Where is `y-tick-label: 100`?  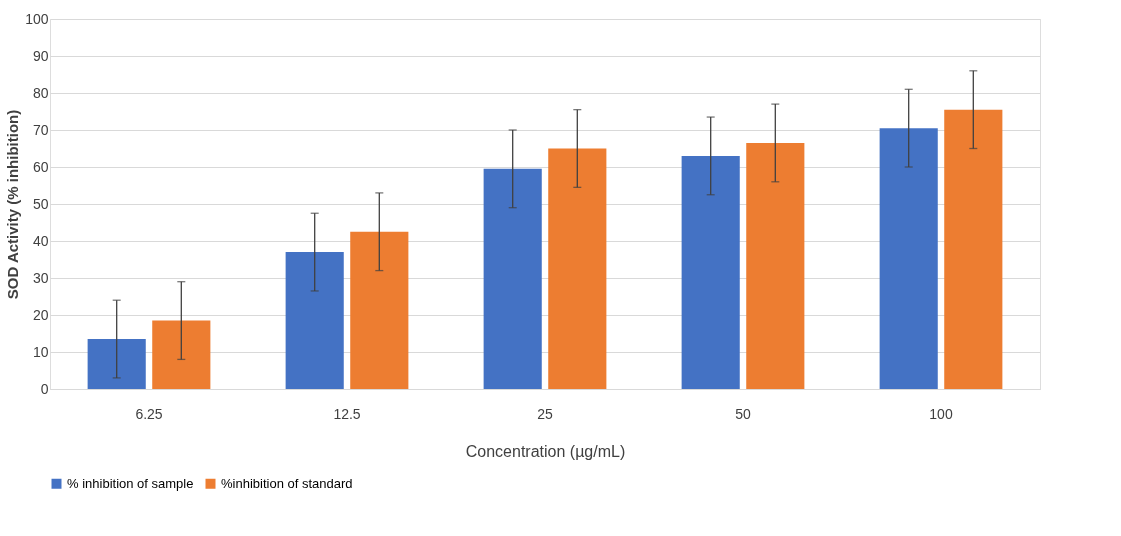
y-tick-label: 100 is located at coordinates (37, 18).